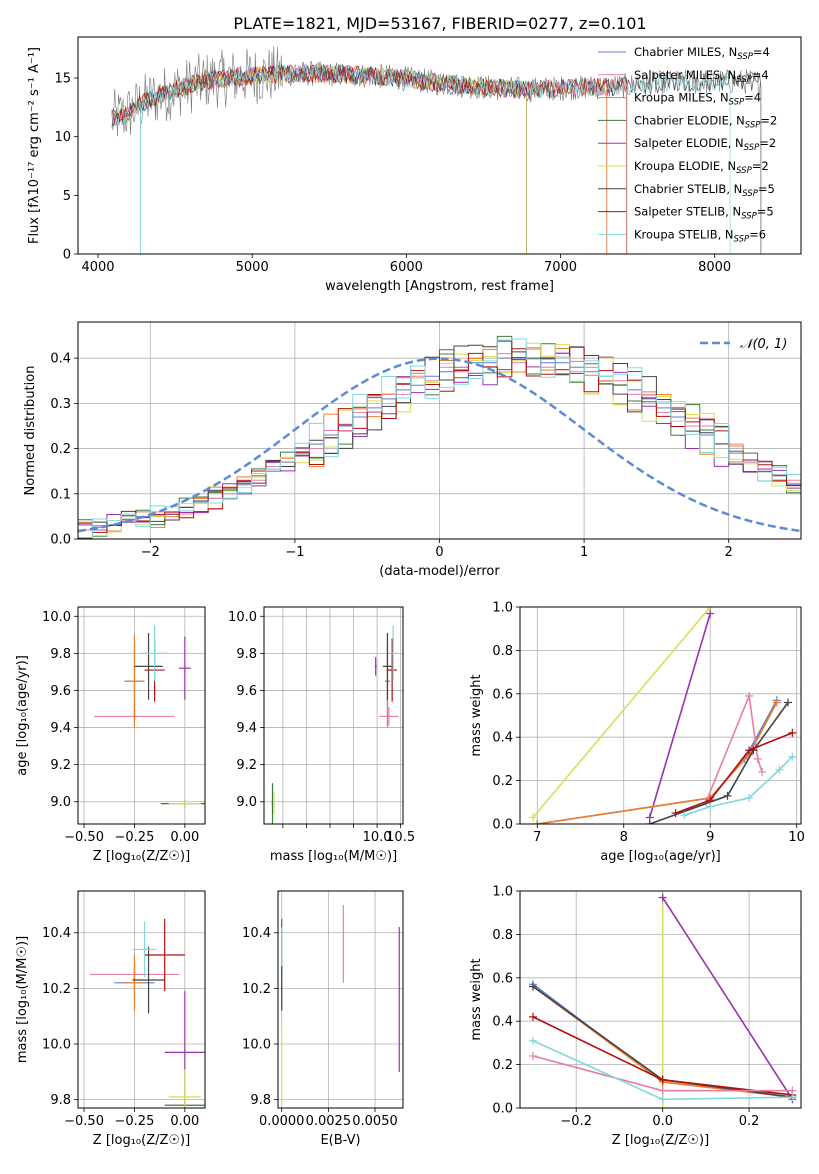  Describe the element at coordinates (134, 982) in the screenshot. I see `errorbar-kroupa_miles` at that location.